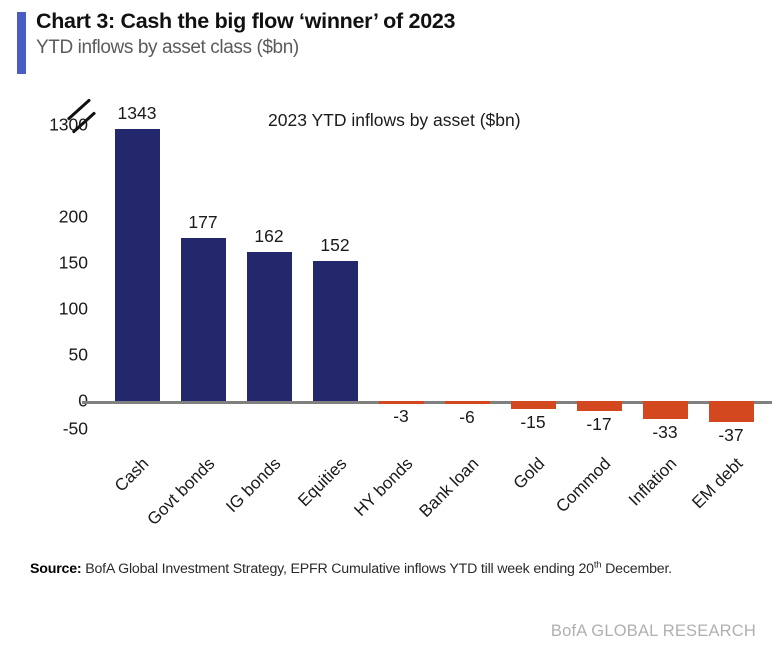  Describe the element at coordinates (335, 331) in the screenshot. I see `bar-equities` at that location.